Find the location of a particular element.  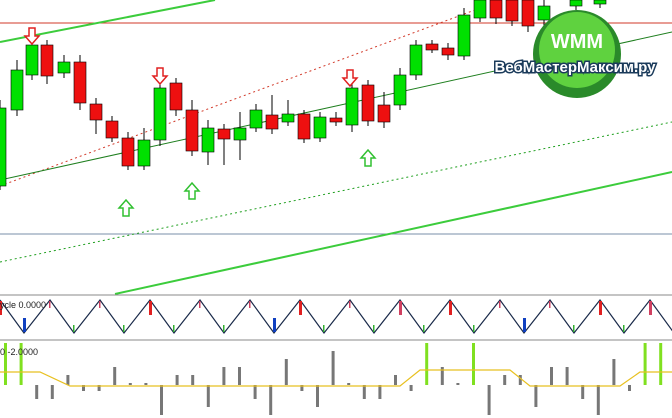

cycle-line is located at coordinates (336, 316).